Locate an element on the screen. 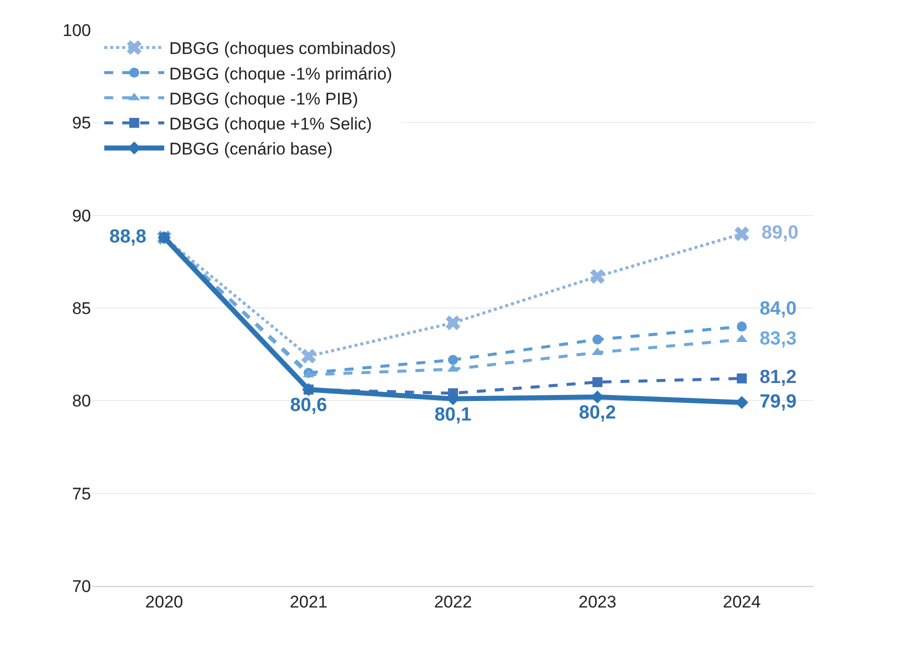 The image size is (904, 646). data-label: 83,3 is located at coordinates (778, 339).